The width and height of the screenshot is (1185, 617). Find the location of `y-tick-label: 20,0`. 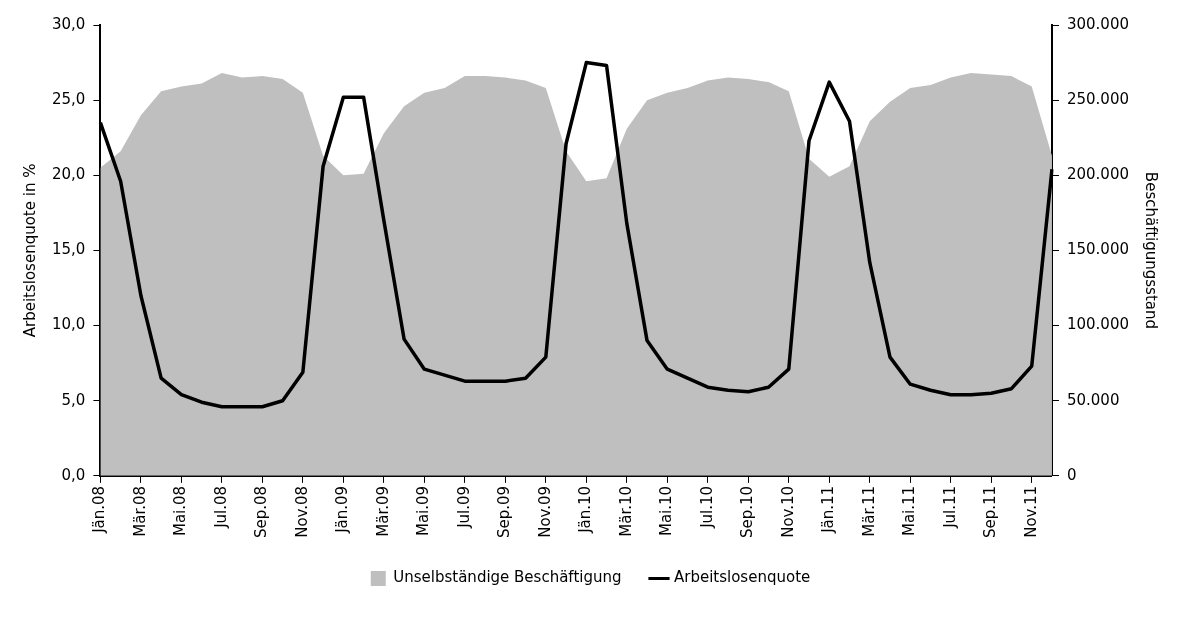

y-tick-label: 20,0 is located at coordinates (68, 174).